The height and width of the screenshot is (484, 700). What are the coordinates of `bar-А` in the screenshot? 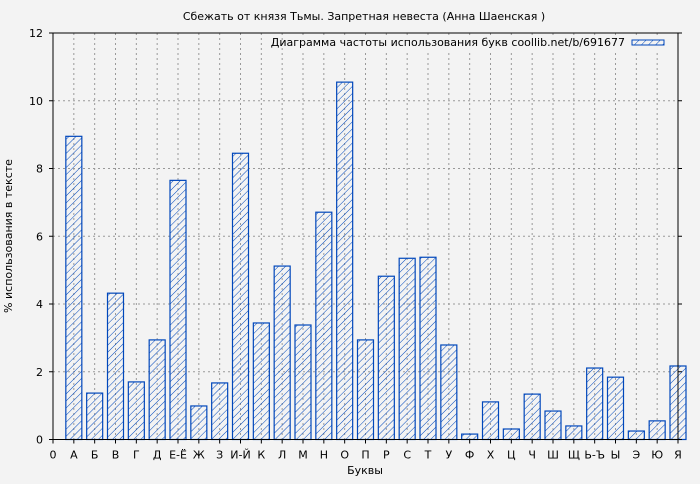 It's located at (74, 288).